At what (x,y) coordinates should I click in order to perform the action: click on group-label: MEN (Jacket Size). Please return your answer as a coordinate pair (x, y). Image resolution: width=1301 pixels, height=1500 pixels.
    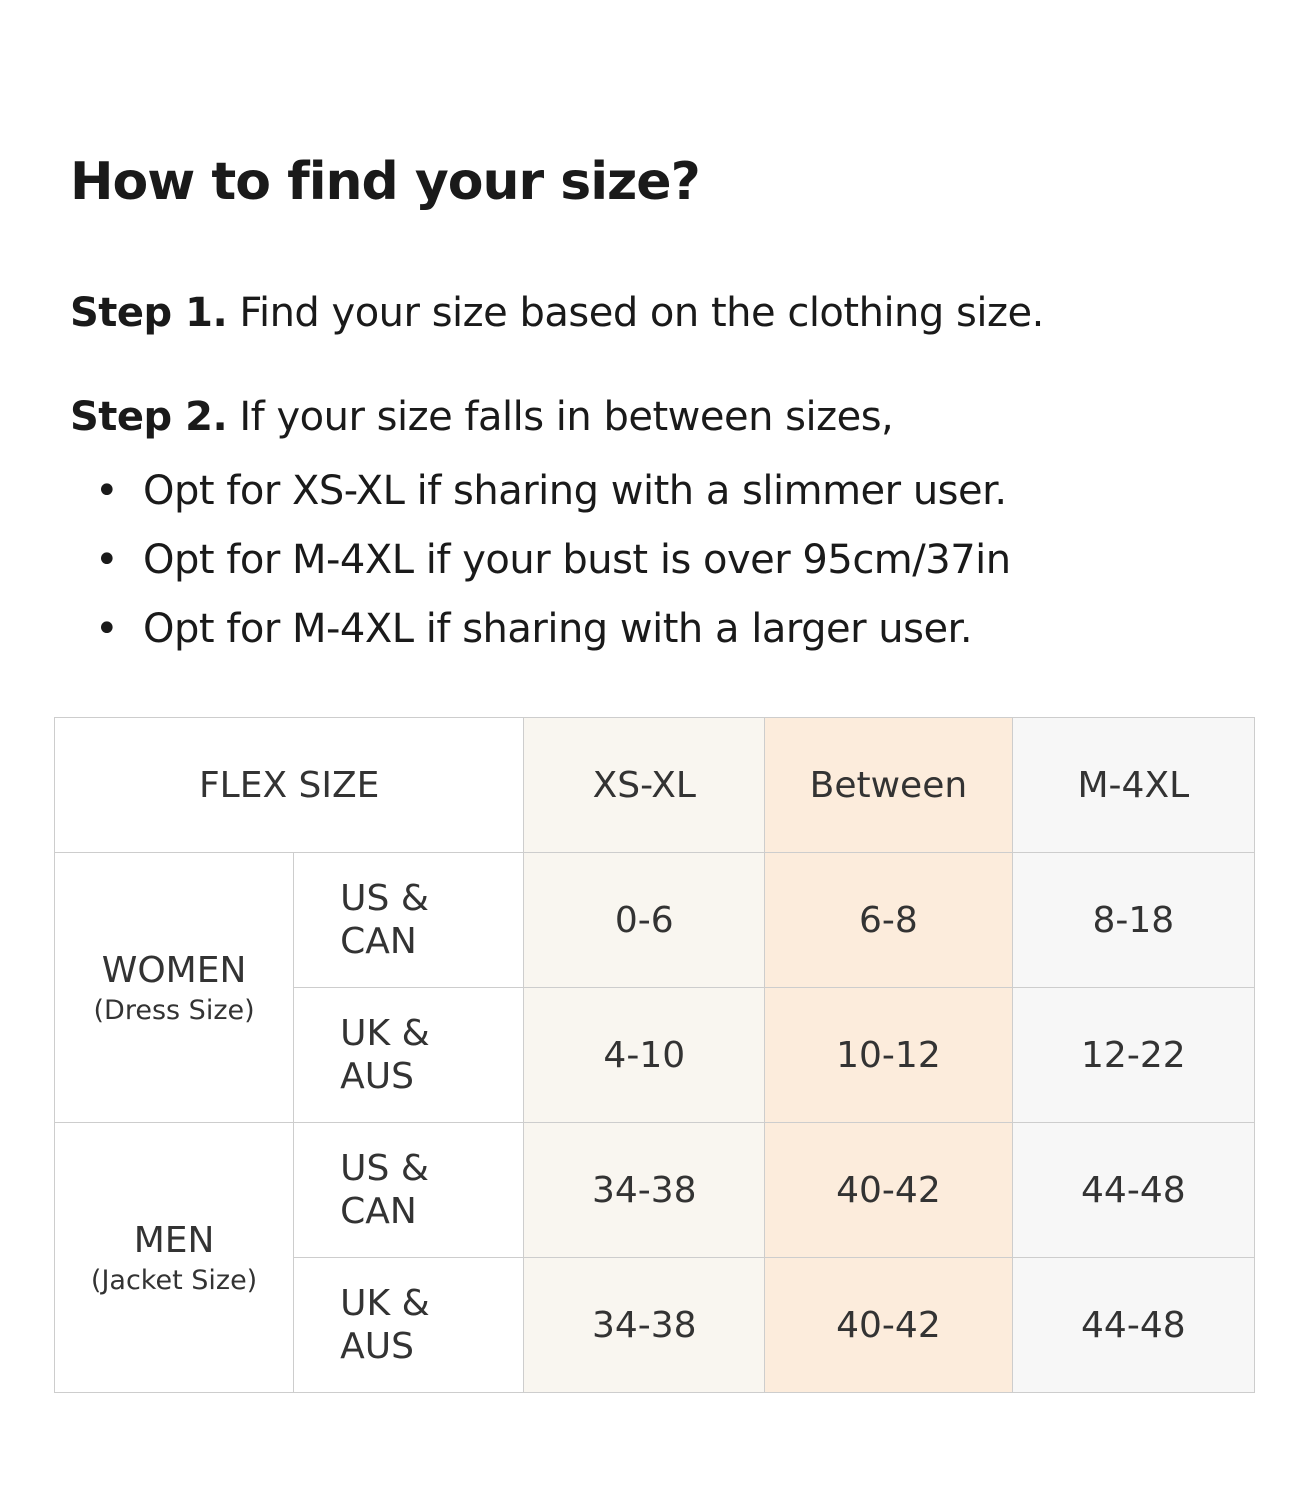
    Looking at the image, I should click on (174, 1257).